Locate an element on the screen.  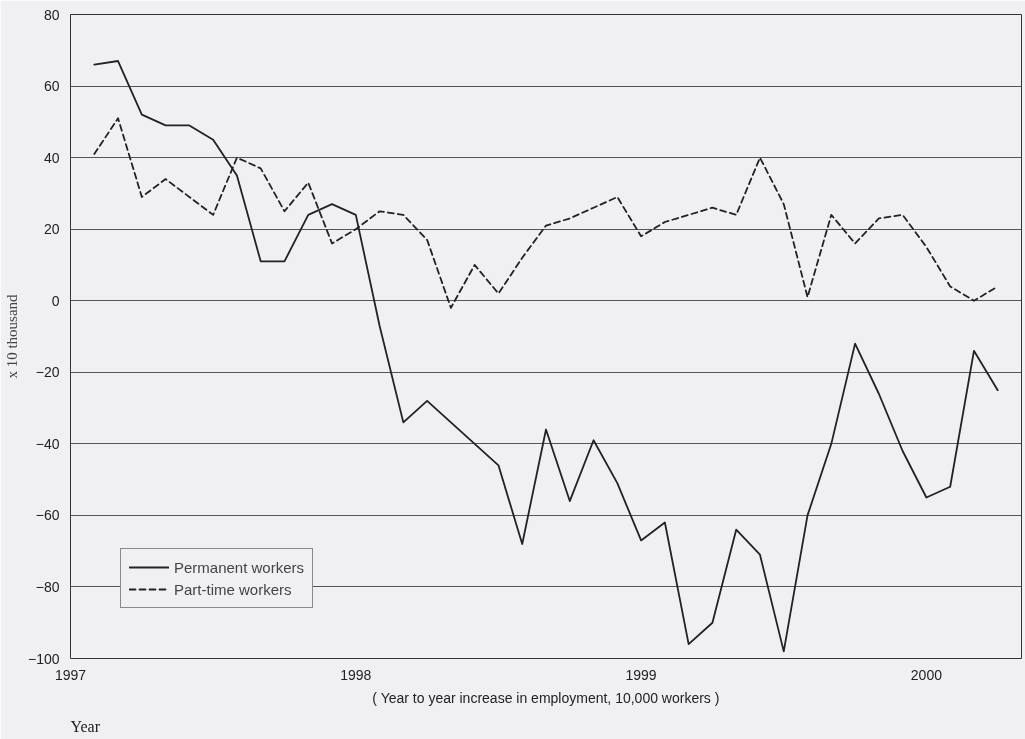
y-tick-label: 20 is located at coordinates (51, 229).